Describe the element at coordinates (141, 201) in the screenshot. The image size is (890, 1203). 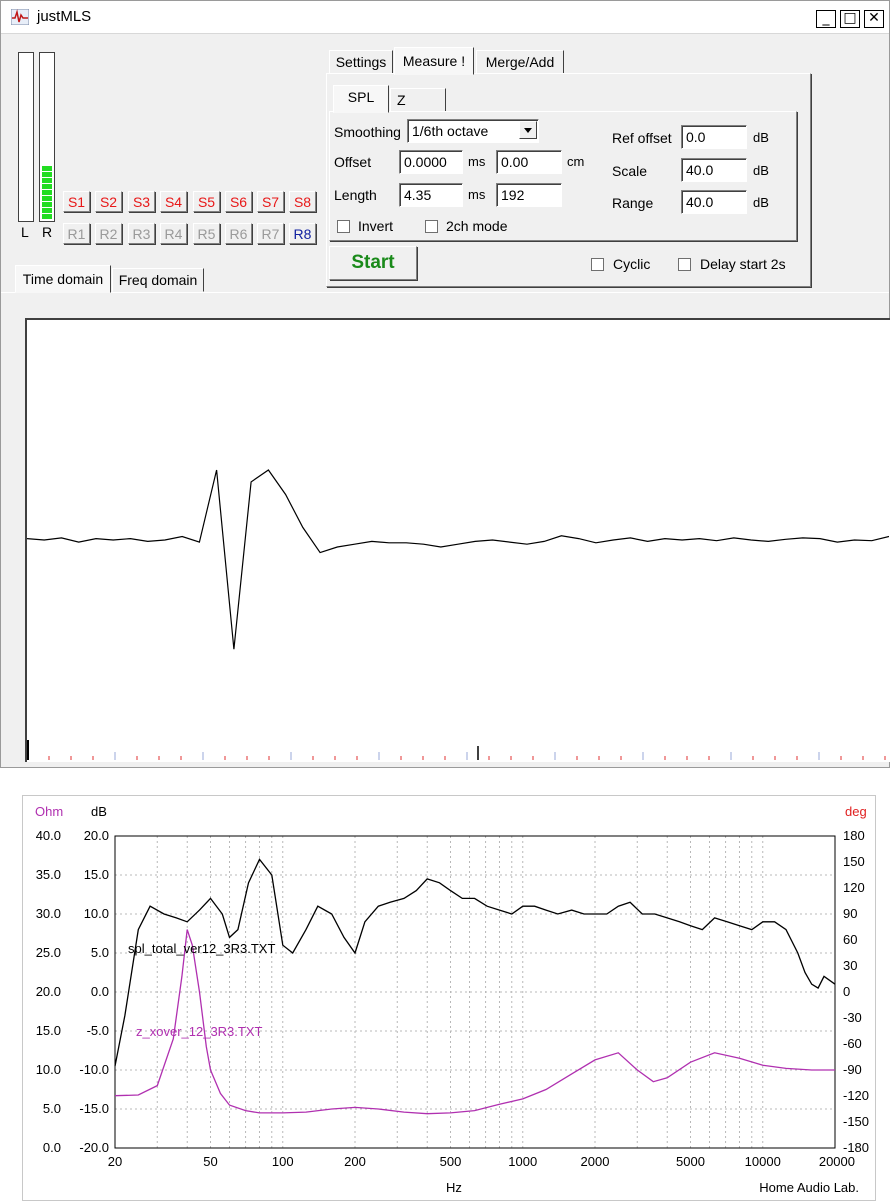
I see `store-button-s3: S3` at that location.